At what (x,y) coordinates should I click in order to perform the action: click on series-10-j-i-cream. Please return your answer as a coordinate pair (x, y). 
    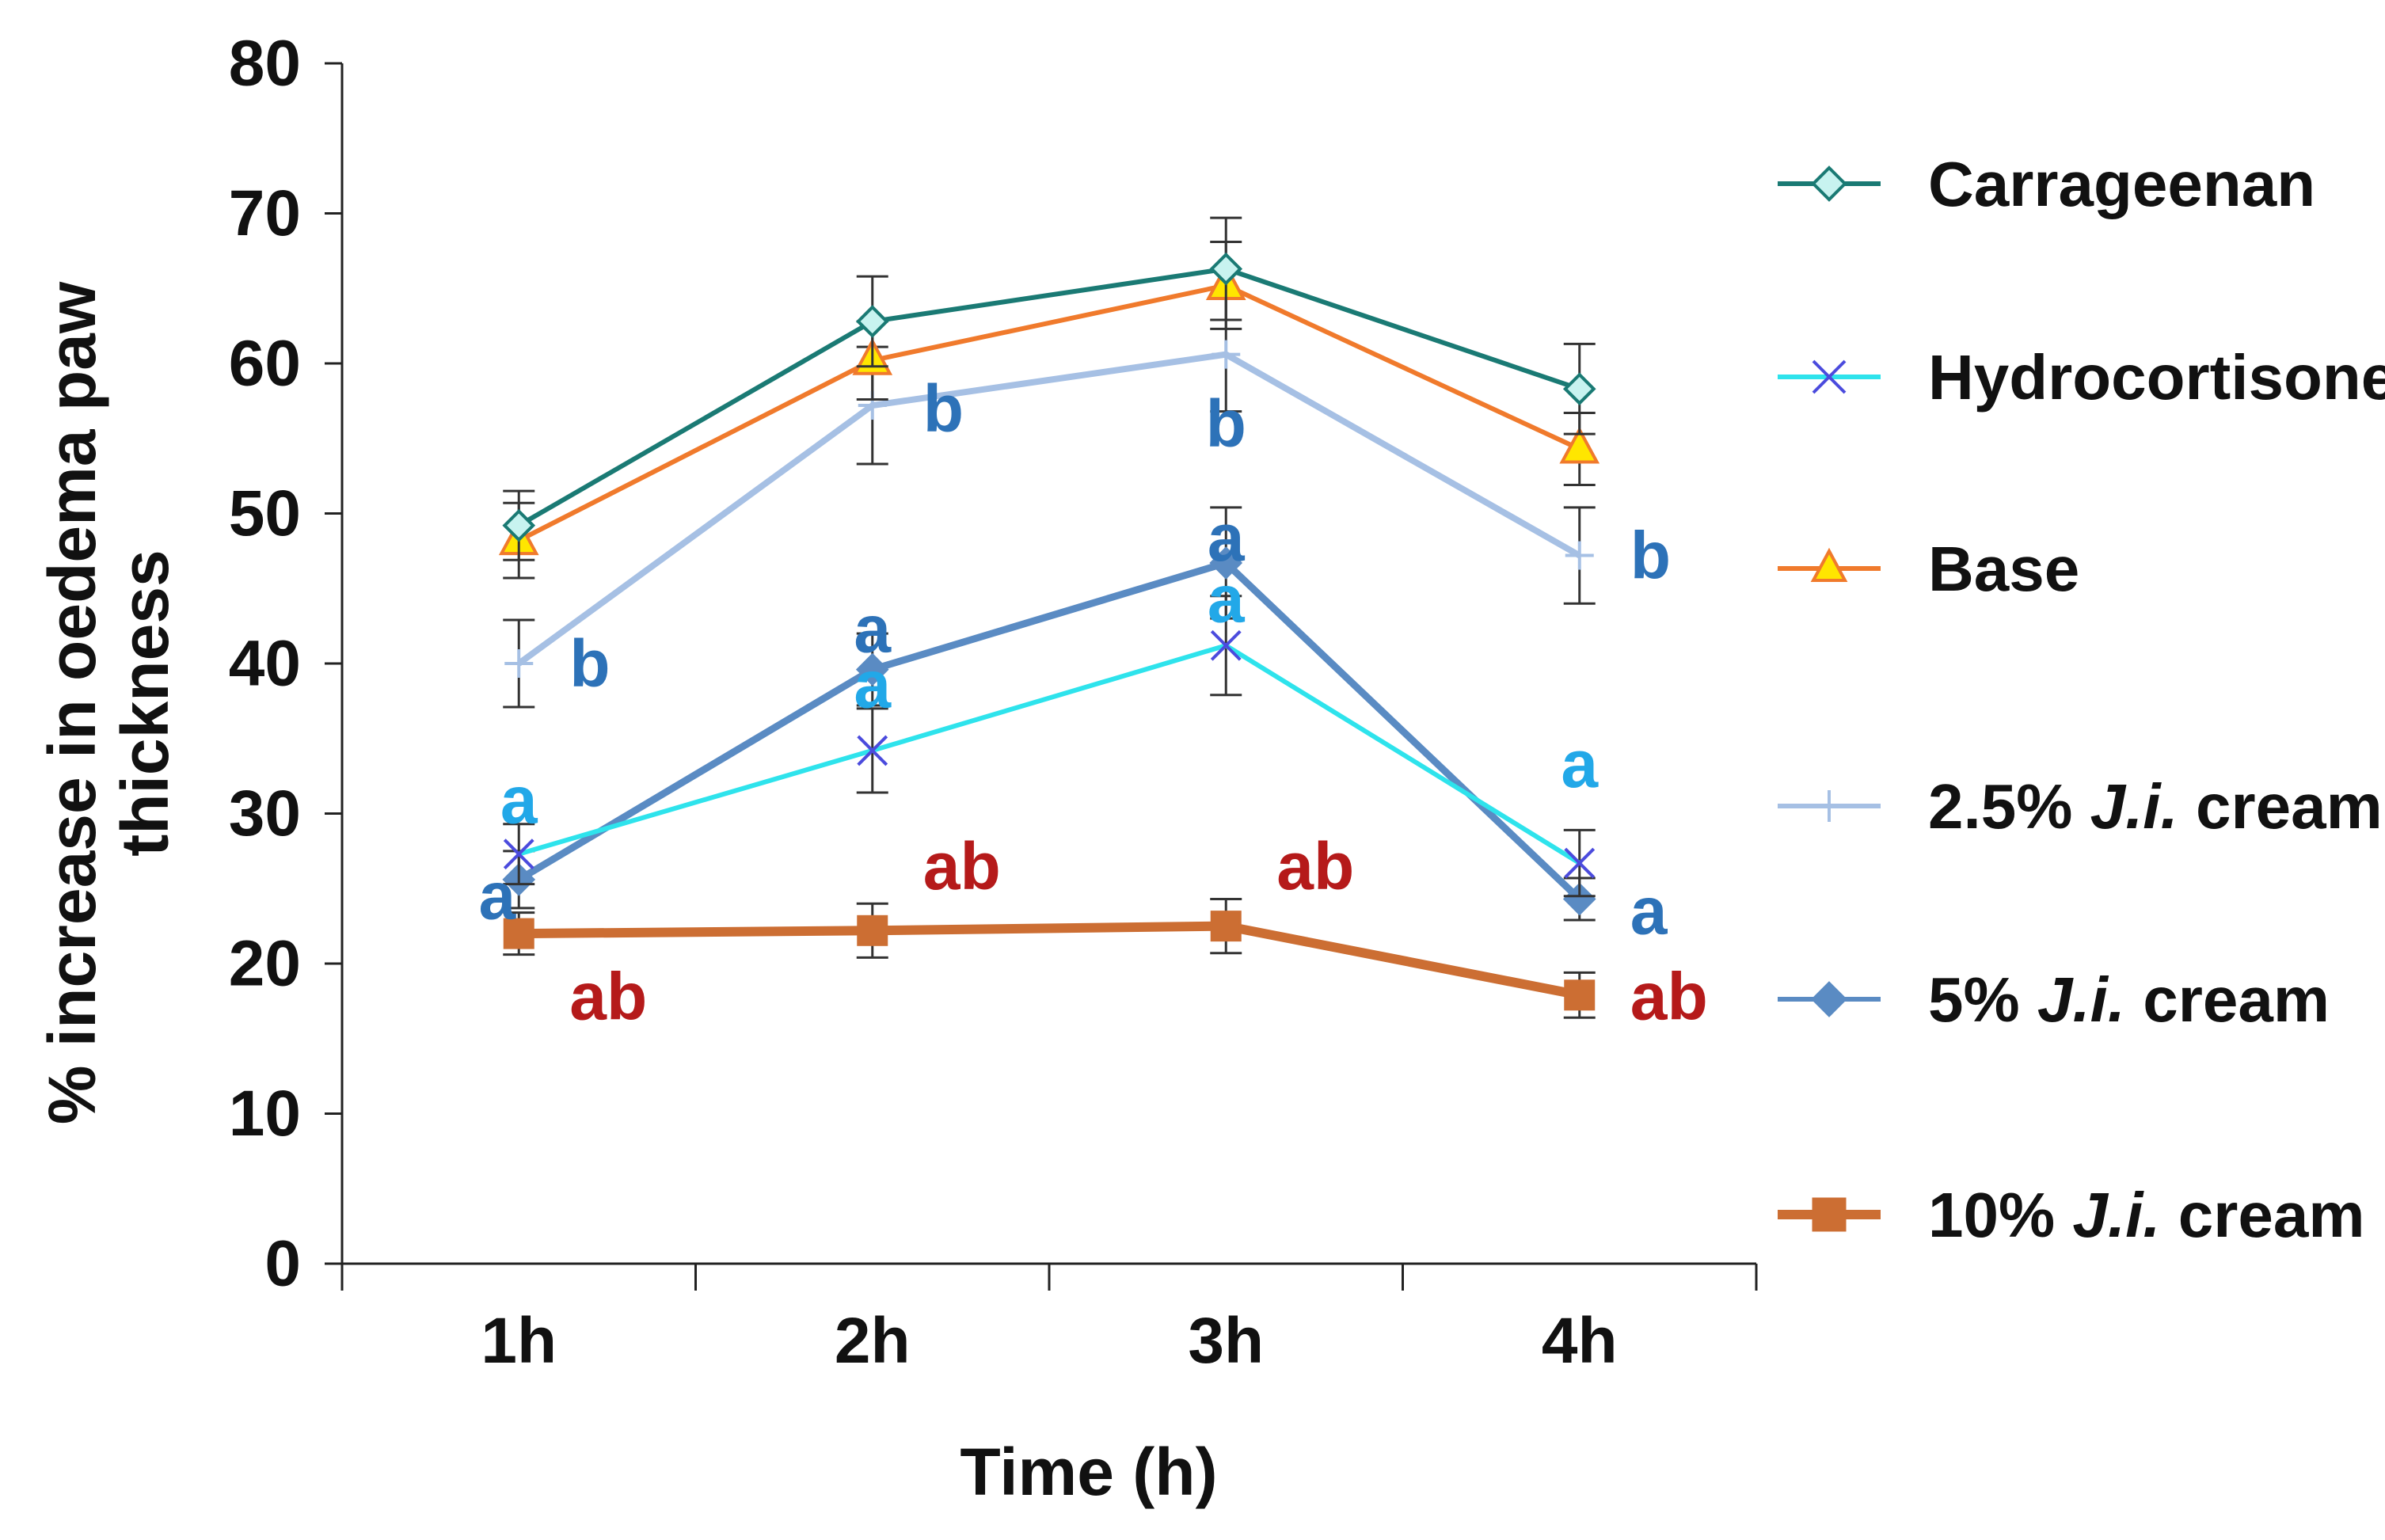
    Looking at the image, I should click on (1049, 958).